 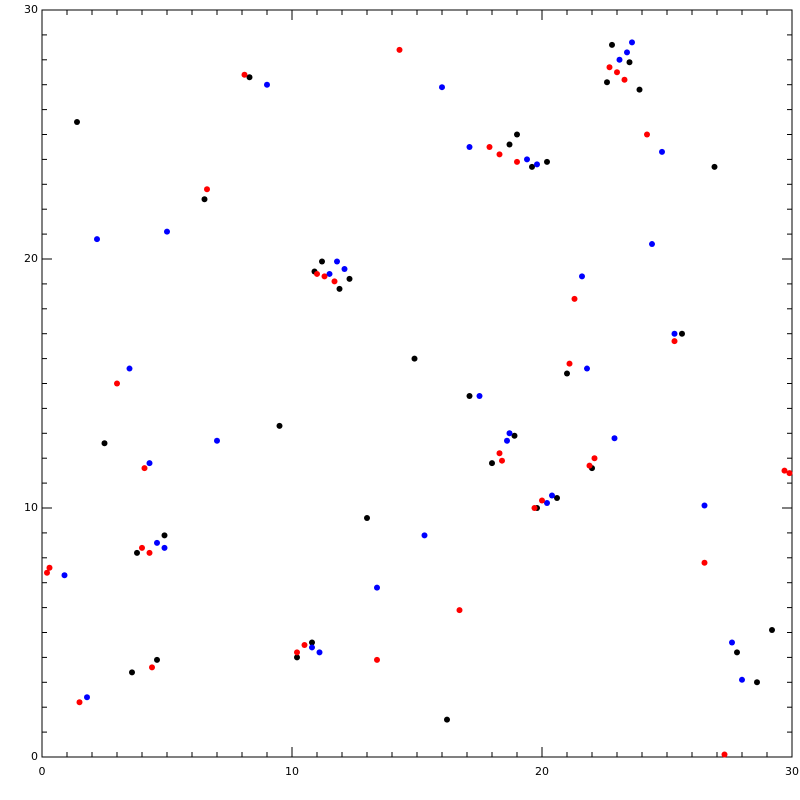 What do you see at coordinates (31, 9) in the screenshot?
I see `y-tick-label: 30` at bounding box center [31, 9].